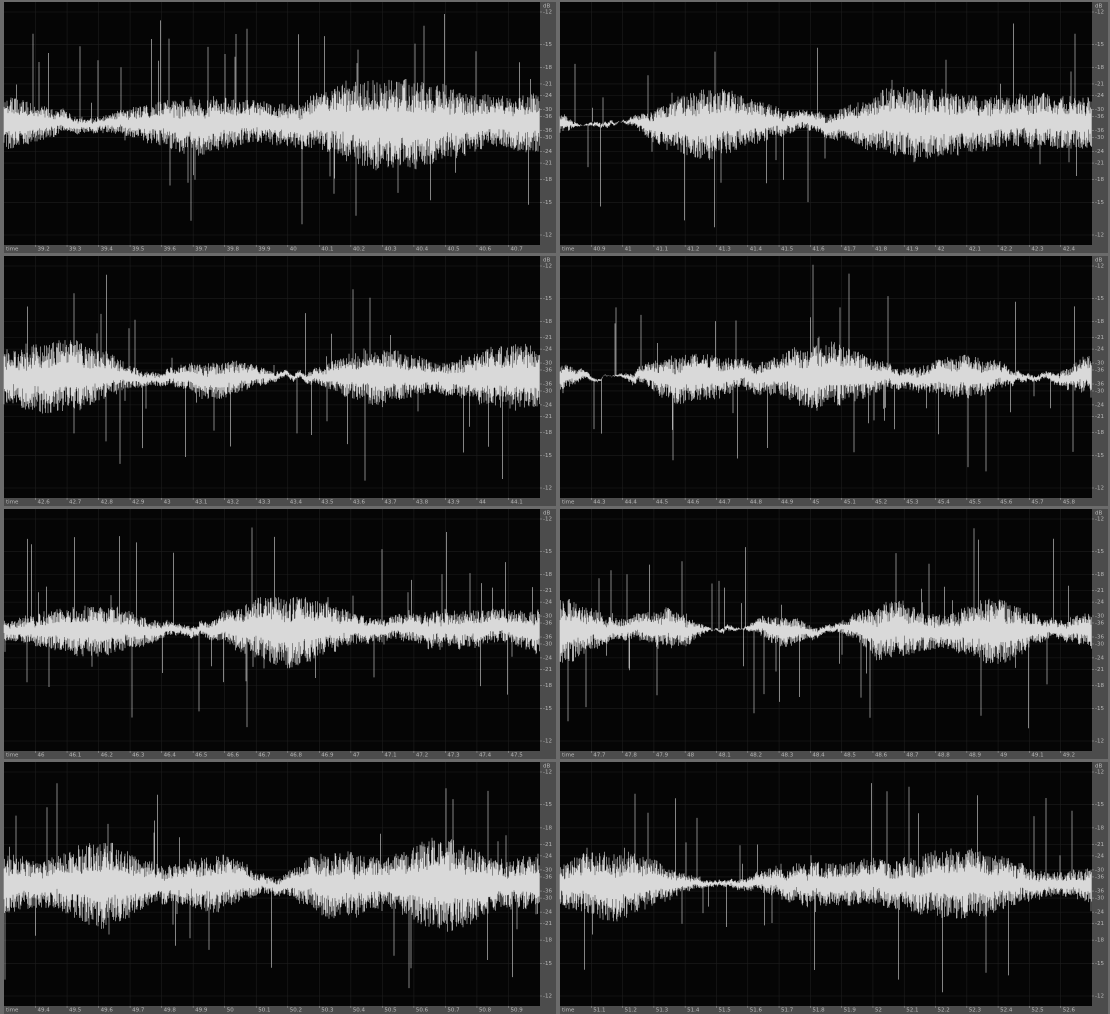 The image size is (1110, 1014). Describe the element at coordinates (107, 1011) in the screenshot. I see `time-tick-label: 49.6` at that location.